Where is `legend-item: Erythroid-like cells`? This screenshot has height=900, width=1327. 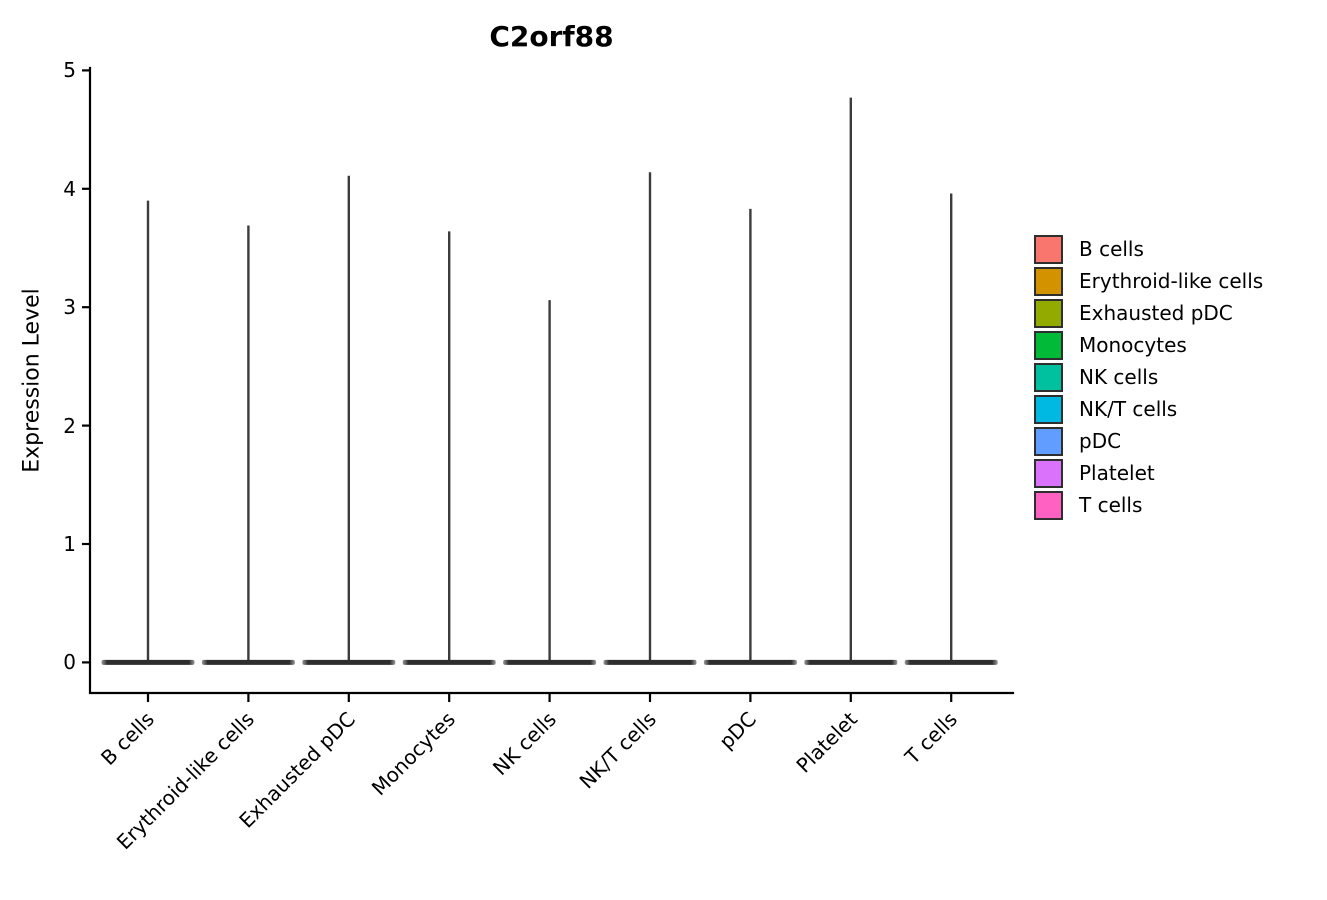
legend-item: Erythroid-like cells is located at coordinates (1148, 281).